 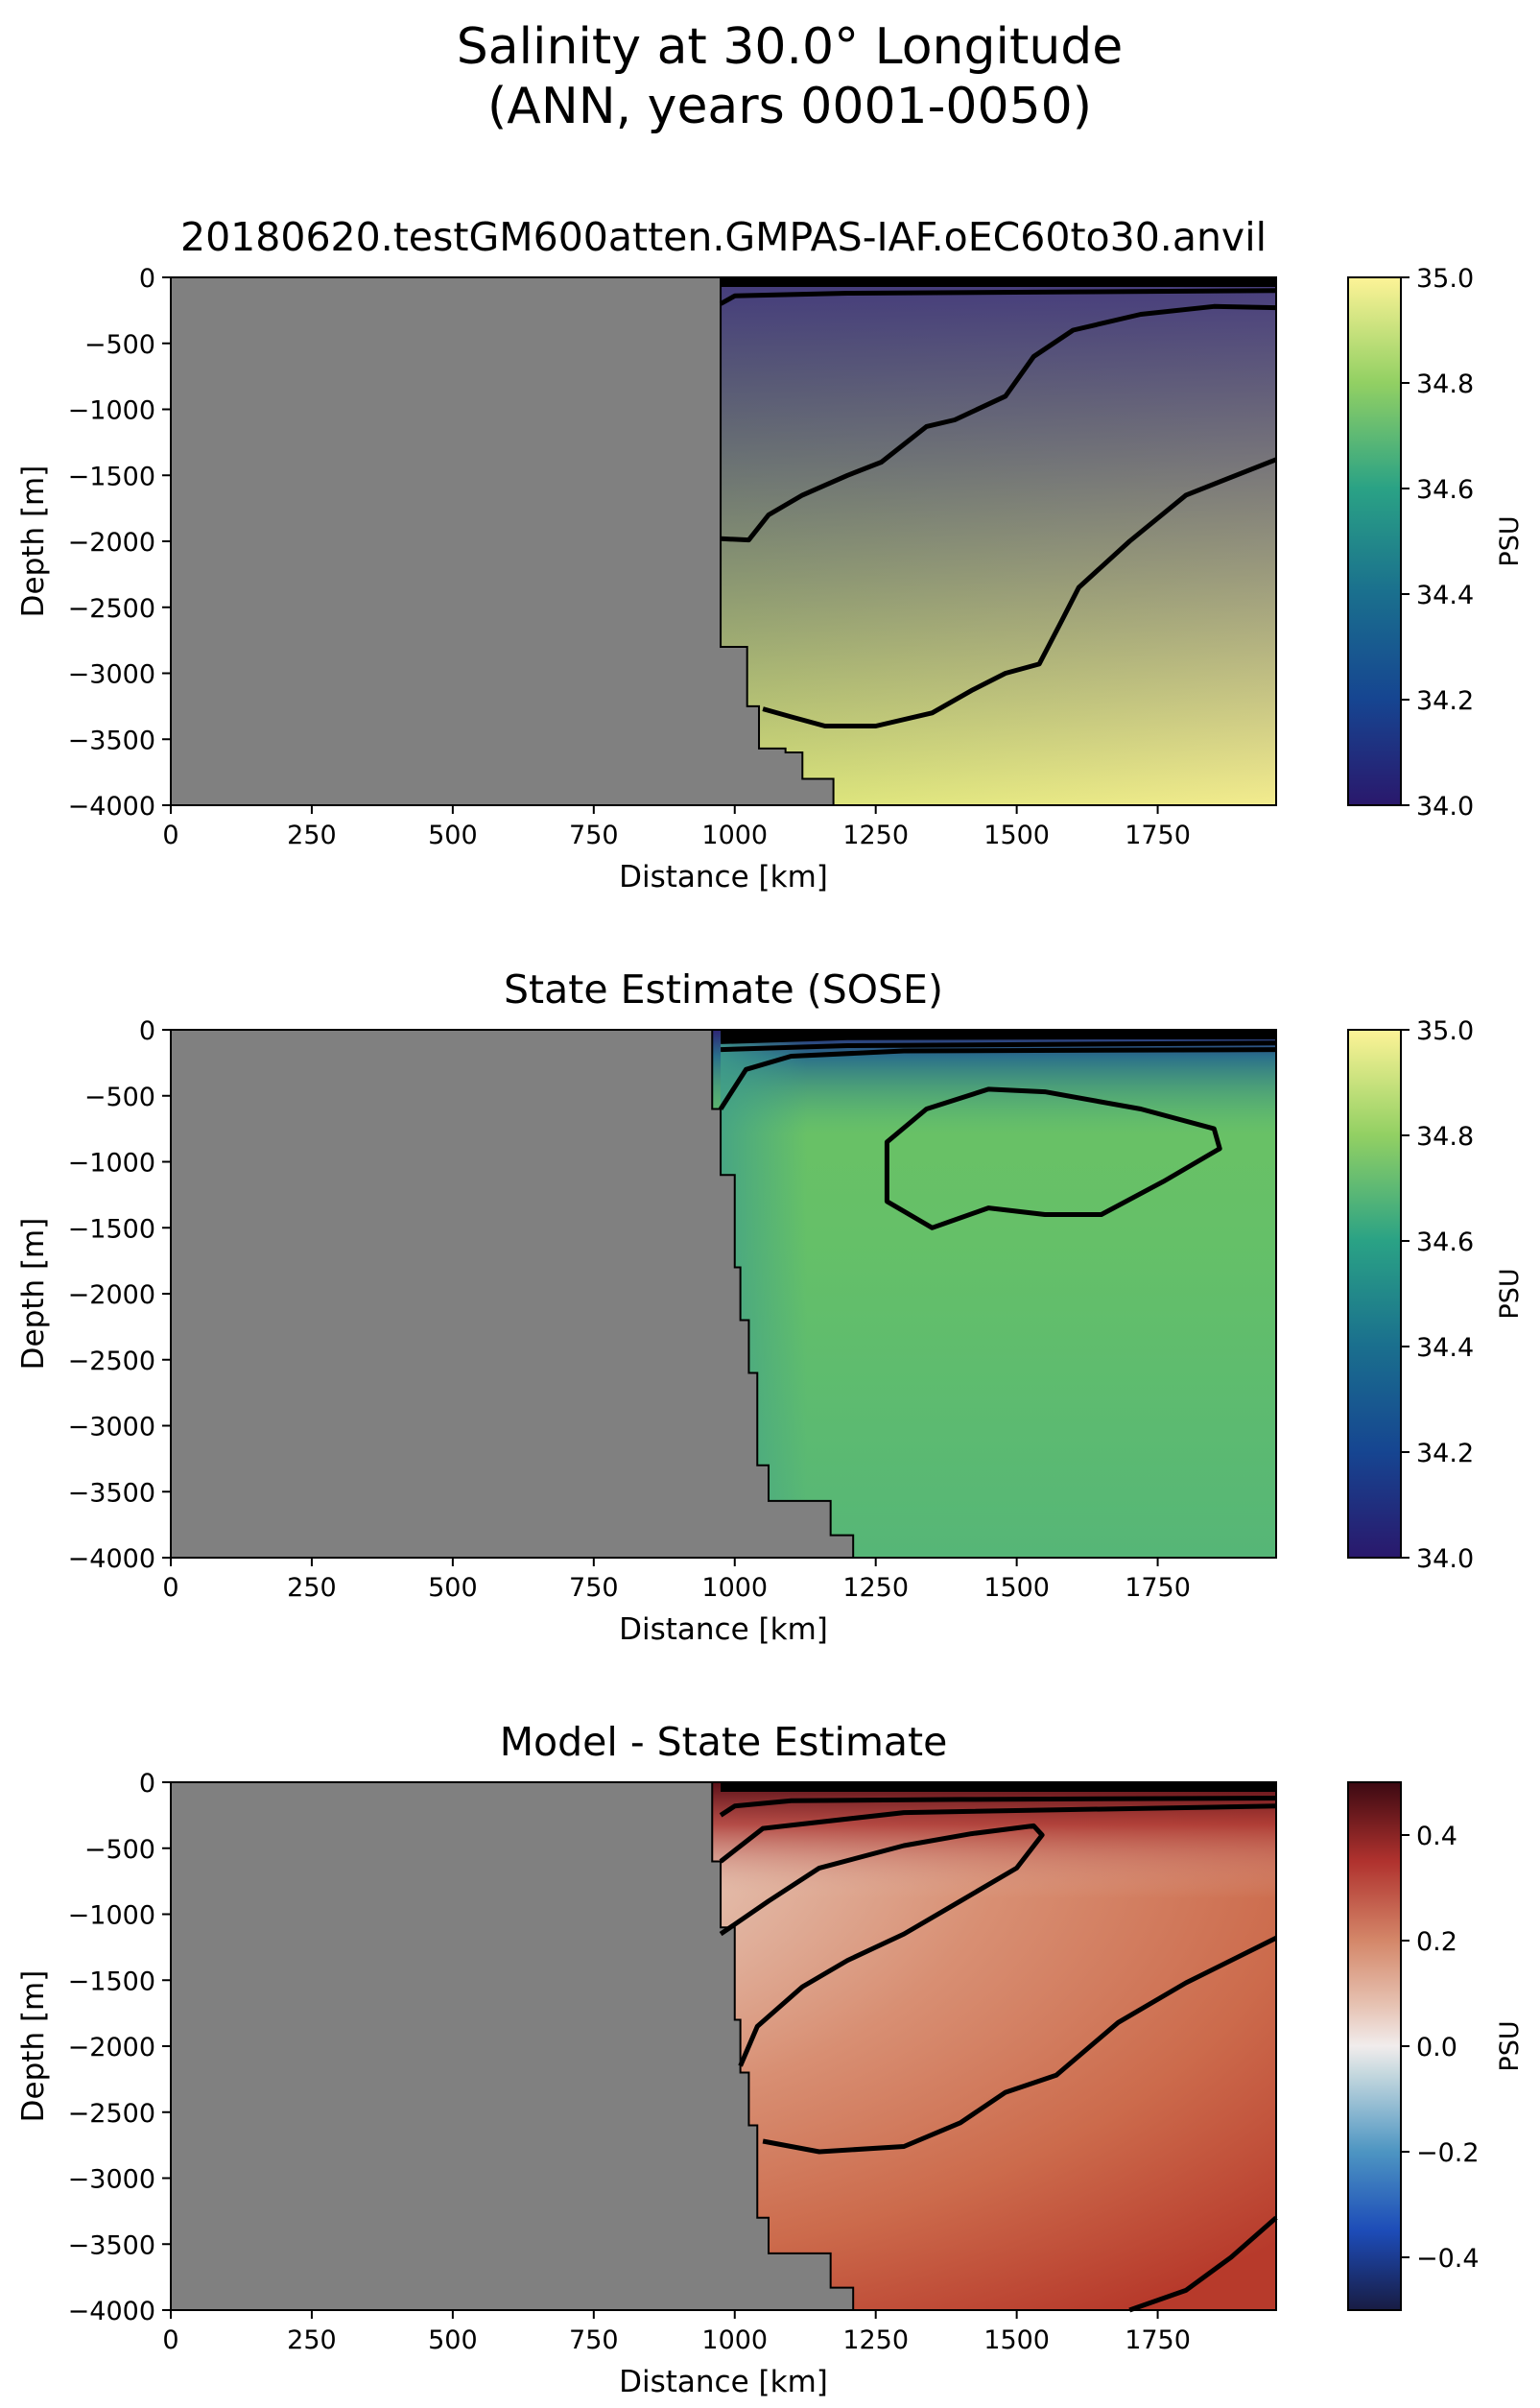 What do you see at coordinates (1436, 1836) in the screenshot?
I see `colorbar-tick-label: 0.4` at bounding box center [1436, 1836].